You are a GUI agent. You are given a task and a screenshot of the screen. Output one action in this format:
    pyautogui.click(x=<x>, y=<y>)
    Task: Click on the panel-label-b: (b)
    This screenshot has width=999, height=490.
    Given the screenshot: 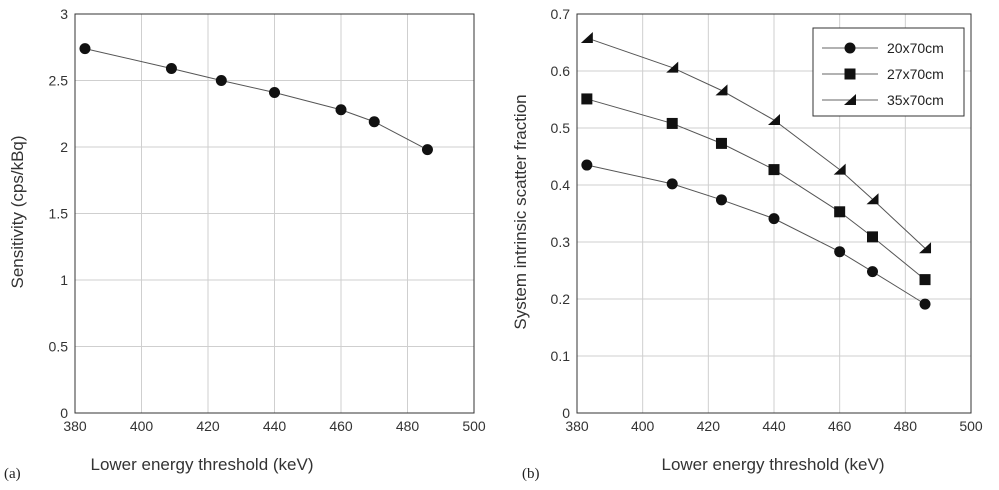 What is the action you would take?
    pyautogui.click(x=531, y=474)
    